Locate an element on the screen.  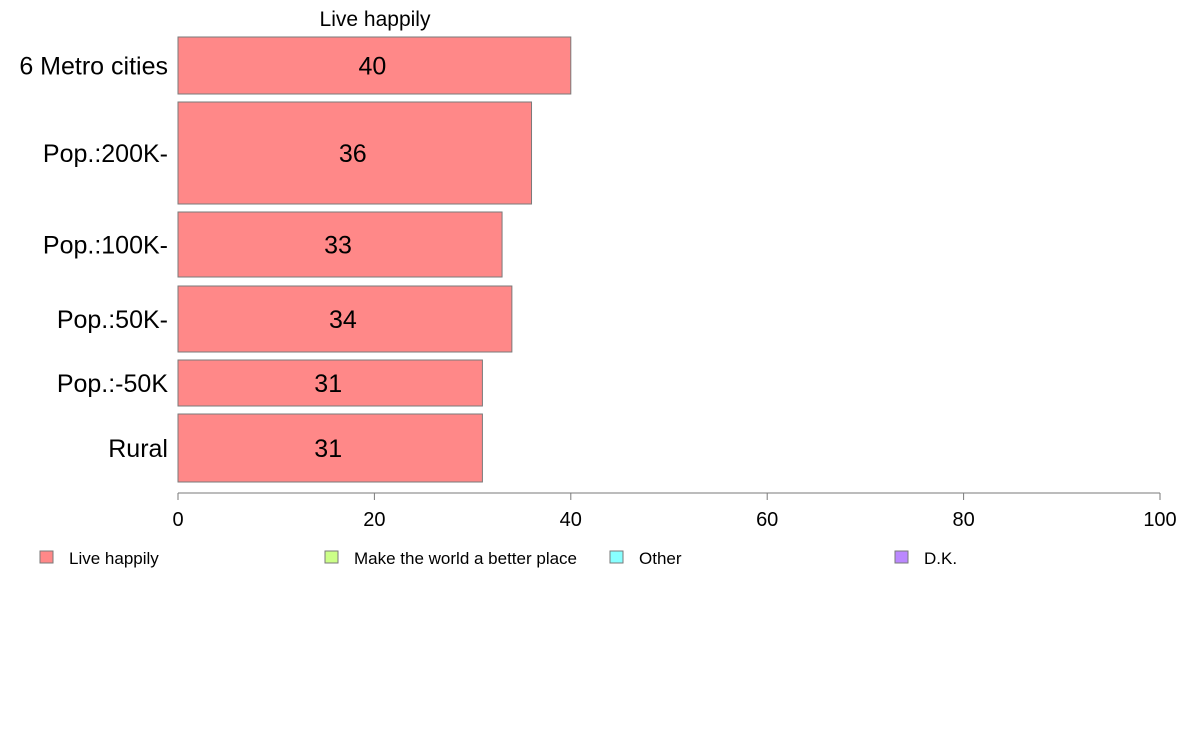
bar-value-label: 36 is located at coordinates (353, 154).